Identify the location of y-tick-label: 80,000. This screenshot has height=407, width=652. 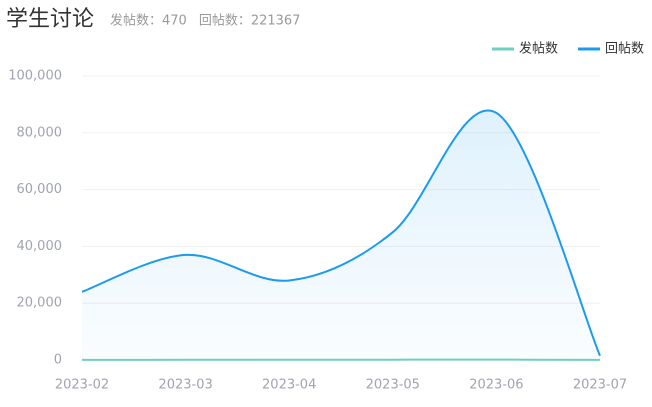
(40, 132).